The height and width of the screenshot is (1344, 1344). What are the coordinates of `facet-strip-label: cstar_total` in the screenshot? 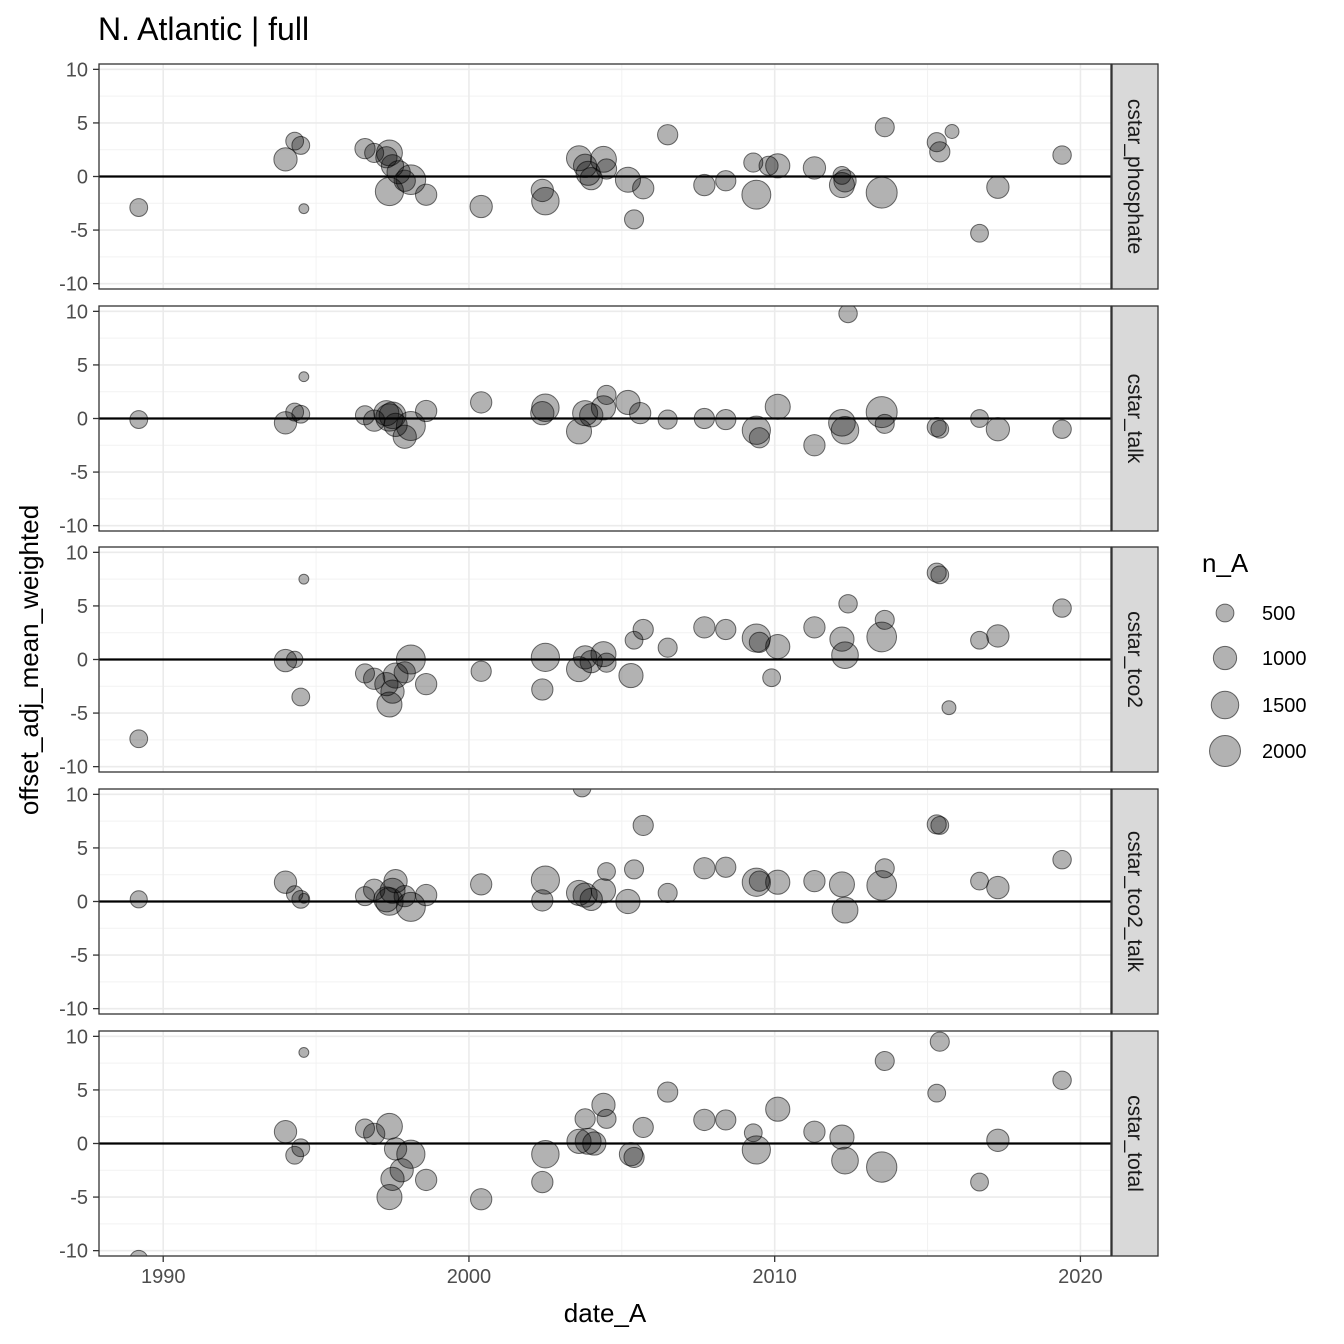 It's located at (1134, 1143).